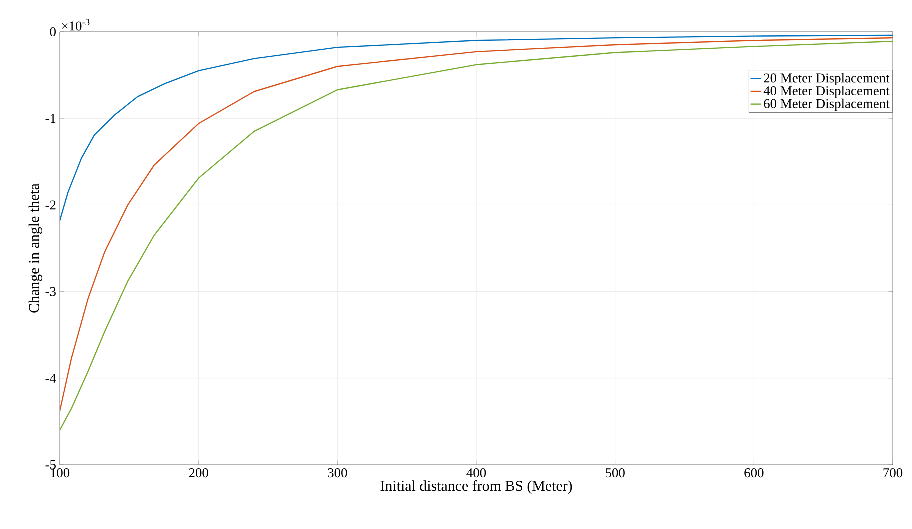 Image resolution: width=912 pixels, height=529 pixels. What do you see at coordinates (51, 205) in the screenshot?
I see `y-tick-label: -2` at bounding box center [51, 205].